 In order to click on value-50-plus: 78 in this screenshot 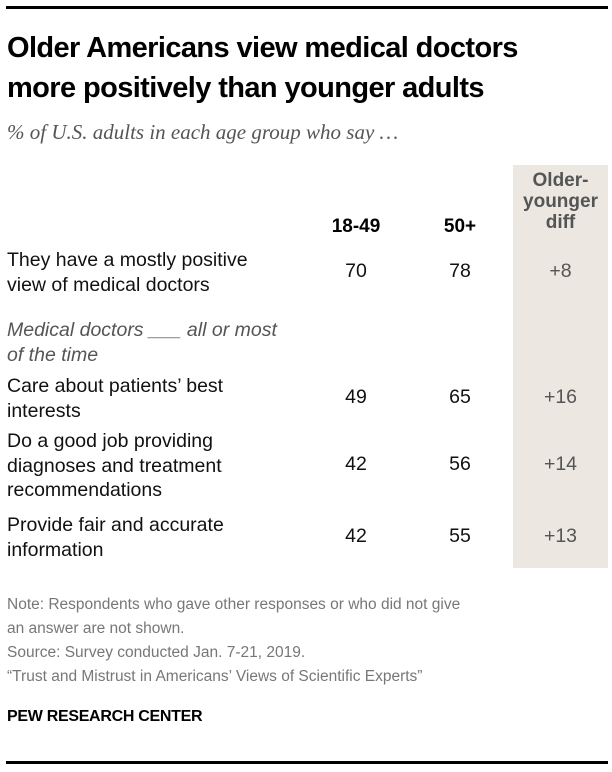, I will do `click(460, 271)`.